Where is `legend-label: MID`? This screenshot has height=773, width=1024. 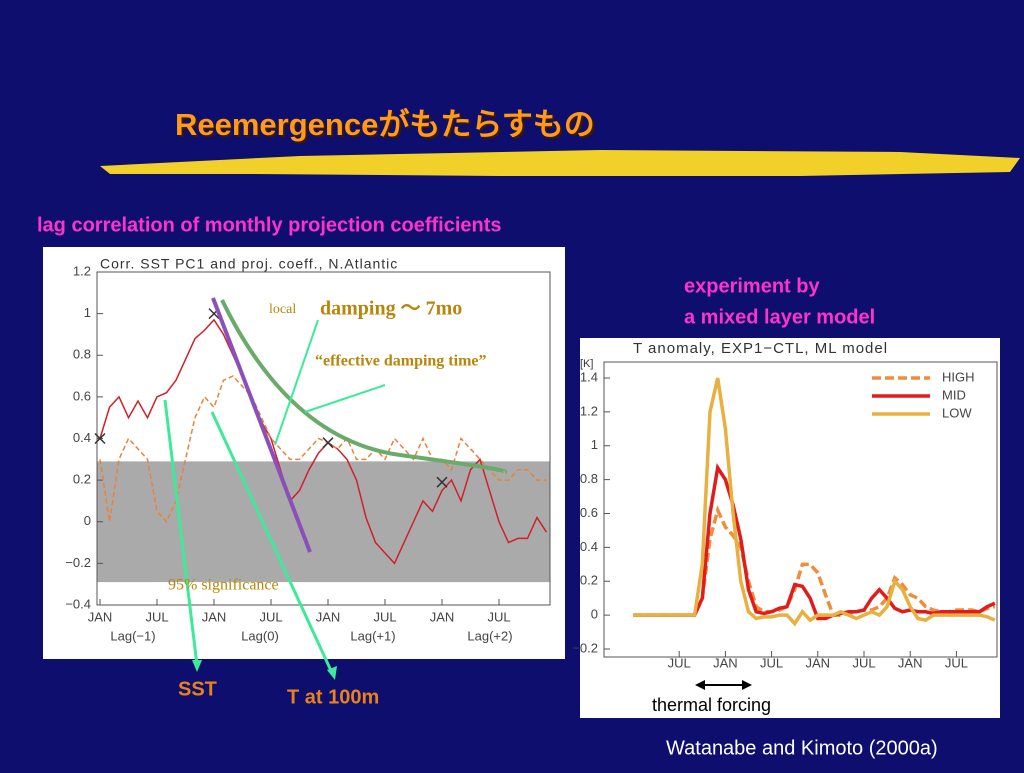
legend-label: MID is located at coordinates (954, 394).